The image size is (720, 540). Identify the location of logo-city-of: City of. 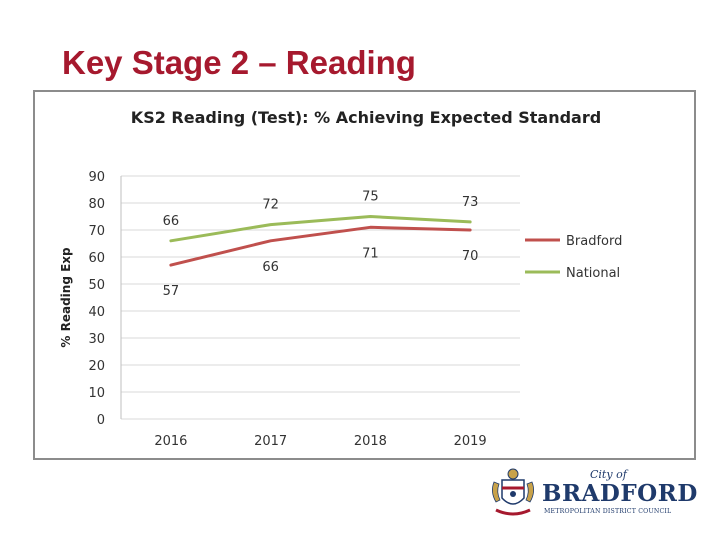
(608, 474).